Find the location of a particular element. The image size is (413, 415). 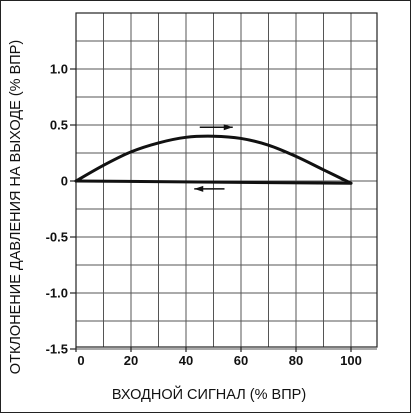

arrow-left-head is located at coordinates (199, 188).